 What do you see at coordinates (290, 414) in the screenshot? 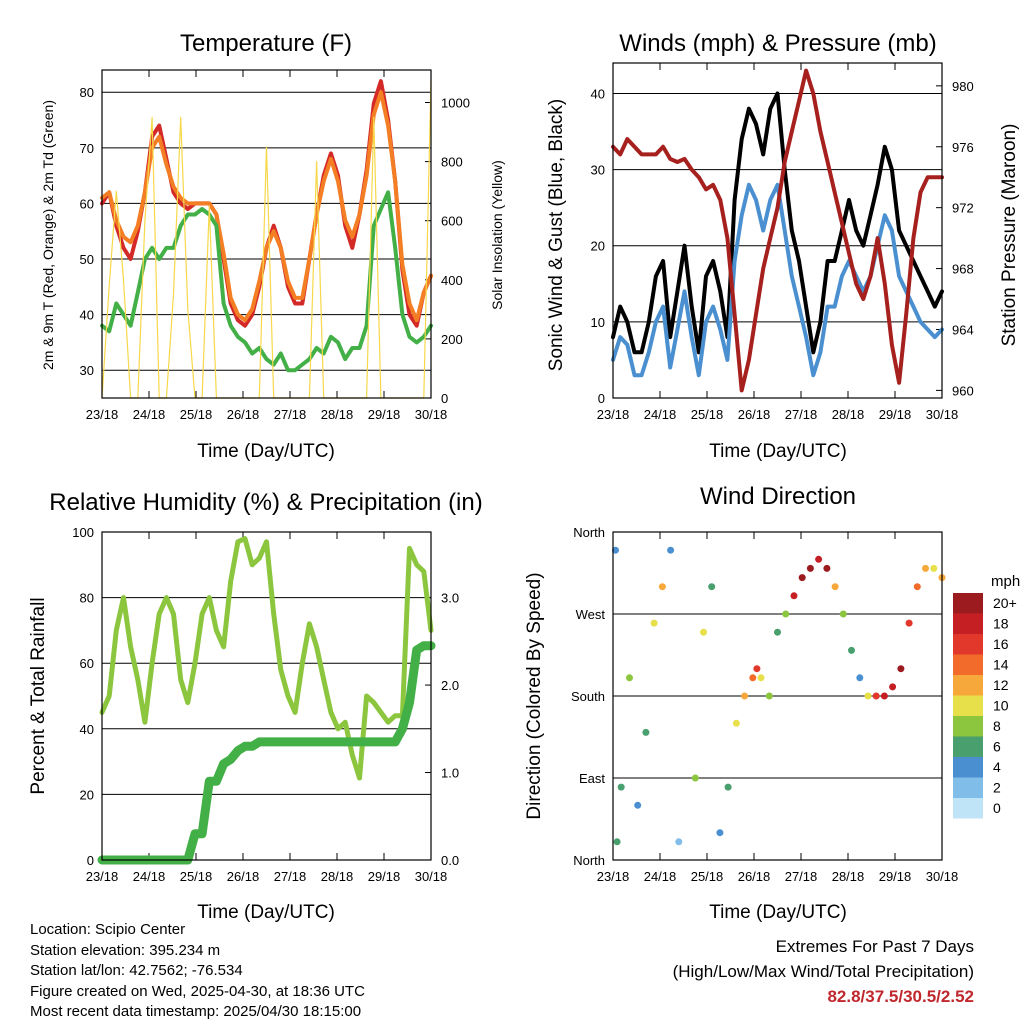
I see `xtick-temperature: 27/18` at bounding box center [290, 414].